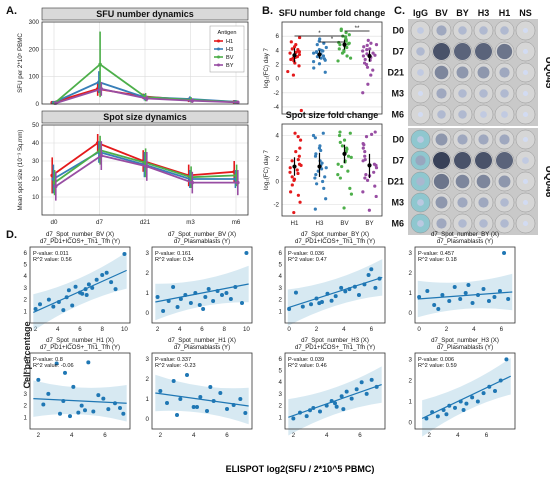  What do you see at coordinates (411, 359) in the screenshot?
I see `y-tick-label: 3` at bounding box center [411, 359].